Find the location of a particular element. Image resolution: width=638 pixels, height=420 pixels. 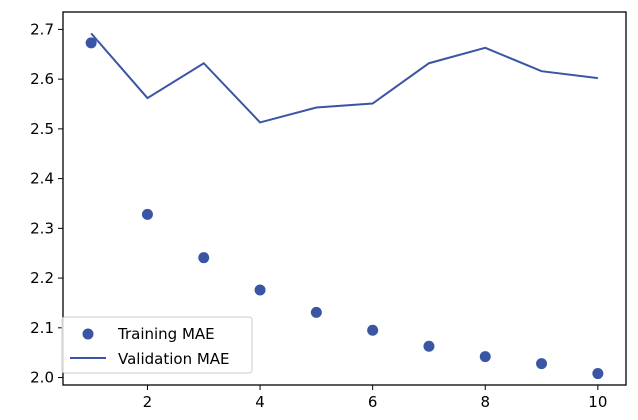

y-tick-label: 2.7 is located at coordinates (42, 29).